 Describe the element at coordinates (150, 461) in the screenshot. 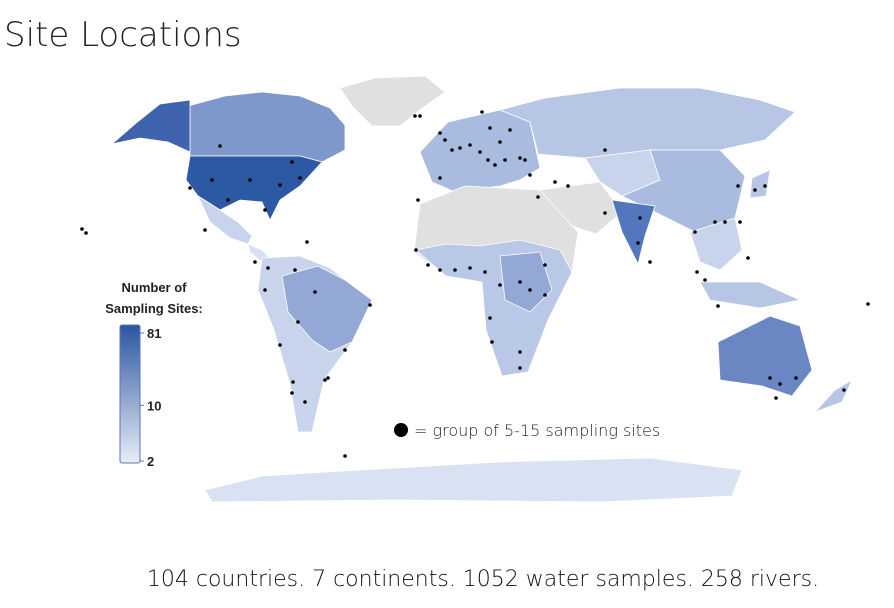

I see `legend-tick-label: 2` at that location.